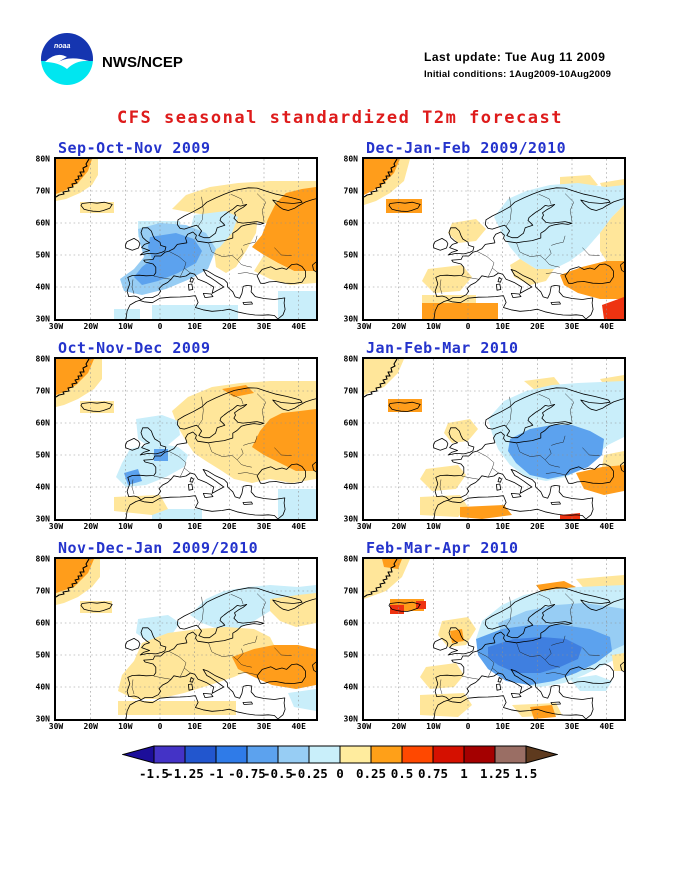 This screenshot has height=880, width=680. Describe the element at coordinates (537, 526) in the screenshot. I see `lon-tick-label: 20E` at that location.